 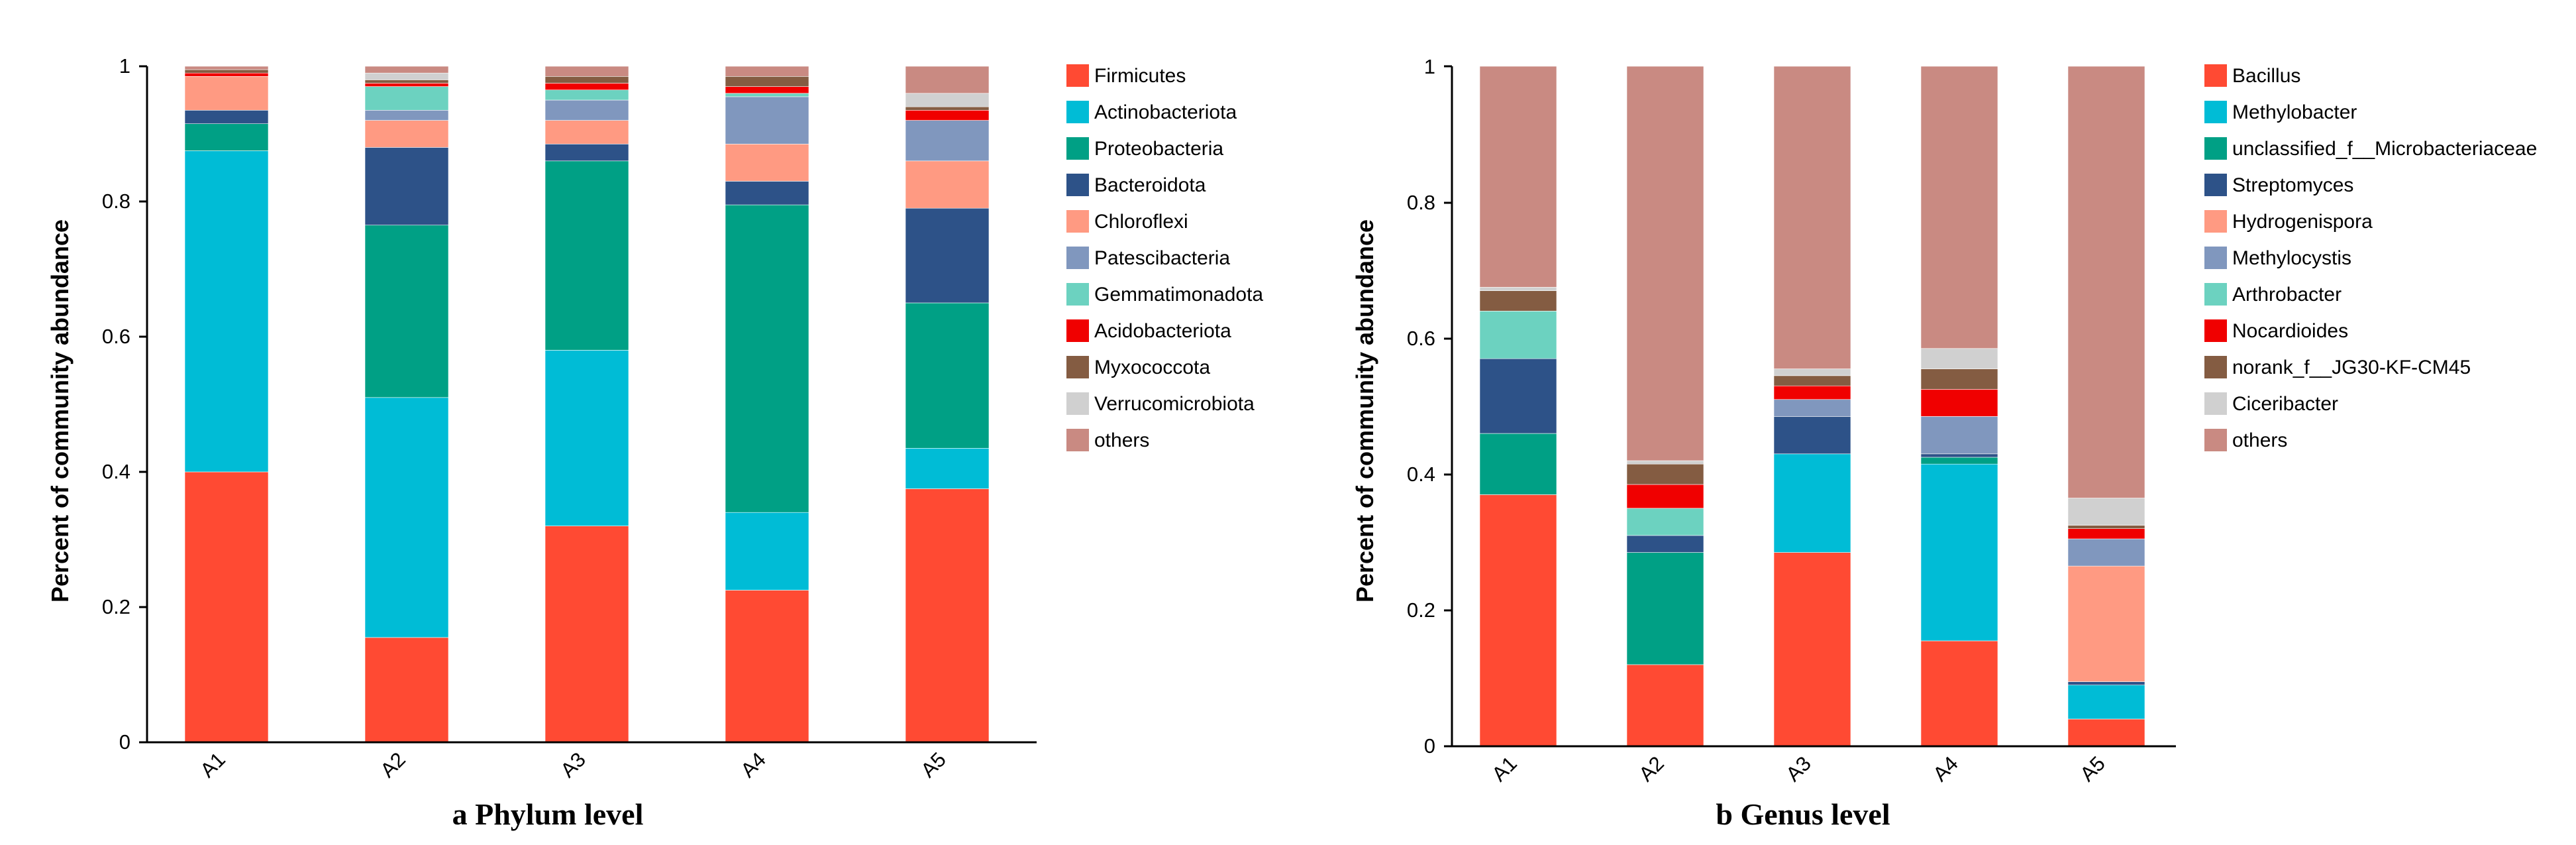 I want to click on bar-segment-A4-Proteobacteria, so click(x=767, y=358).